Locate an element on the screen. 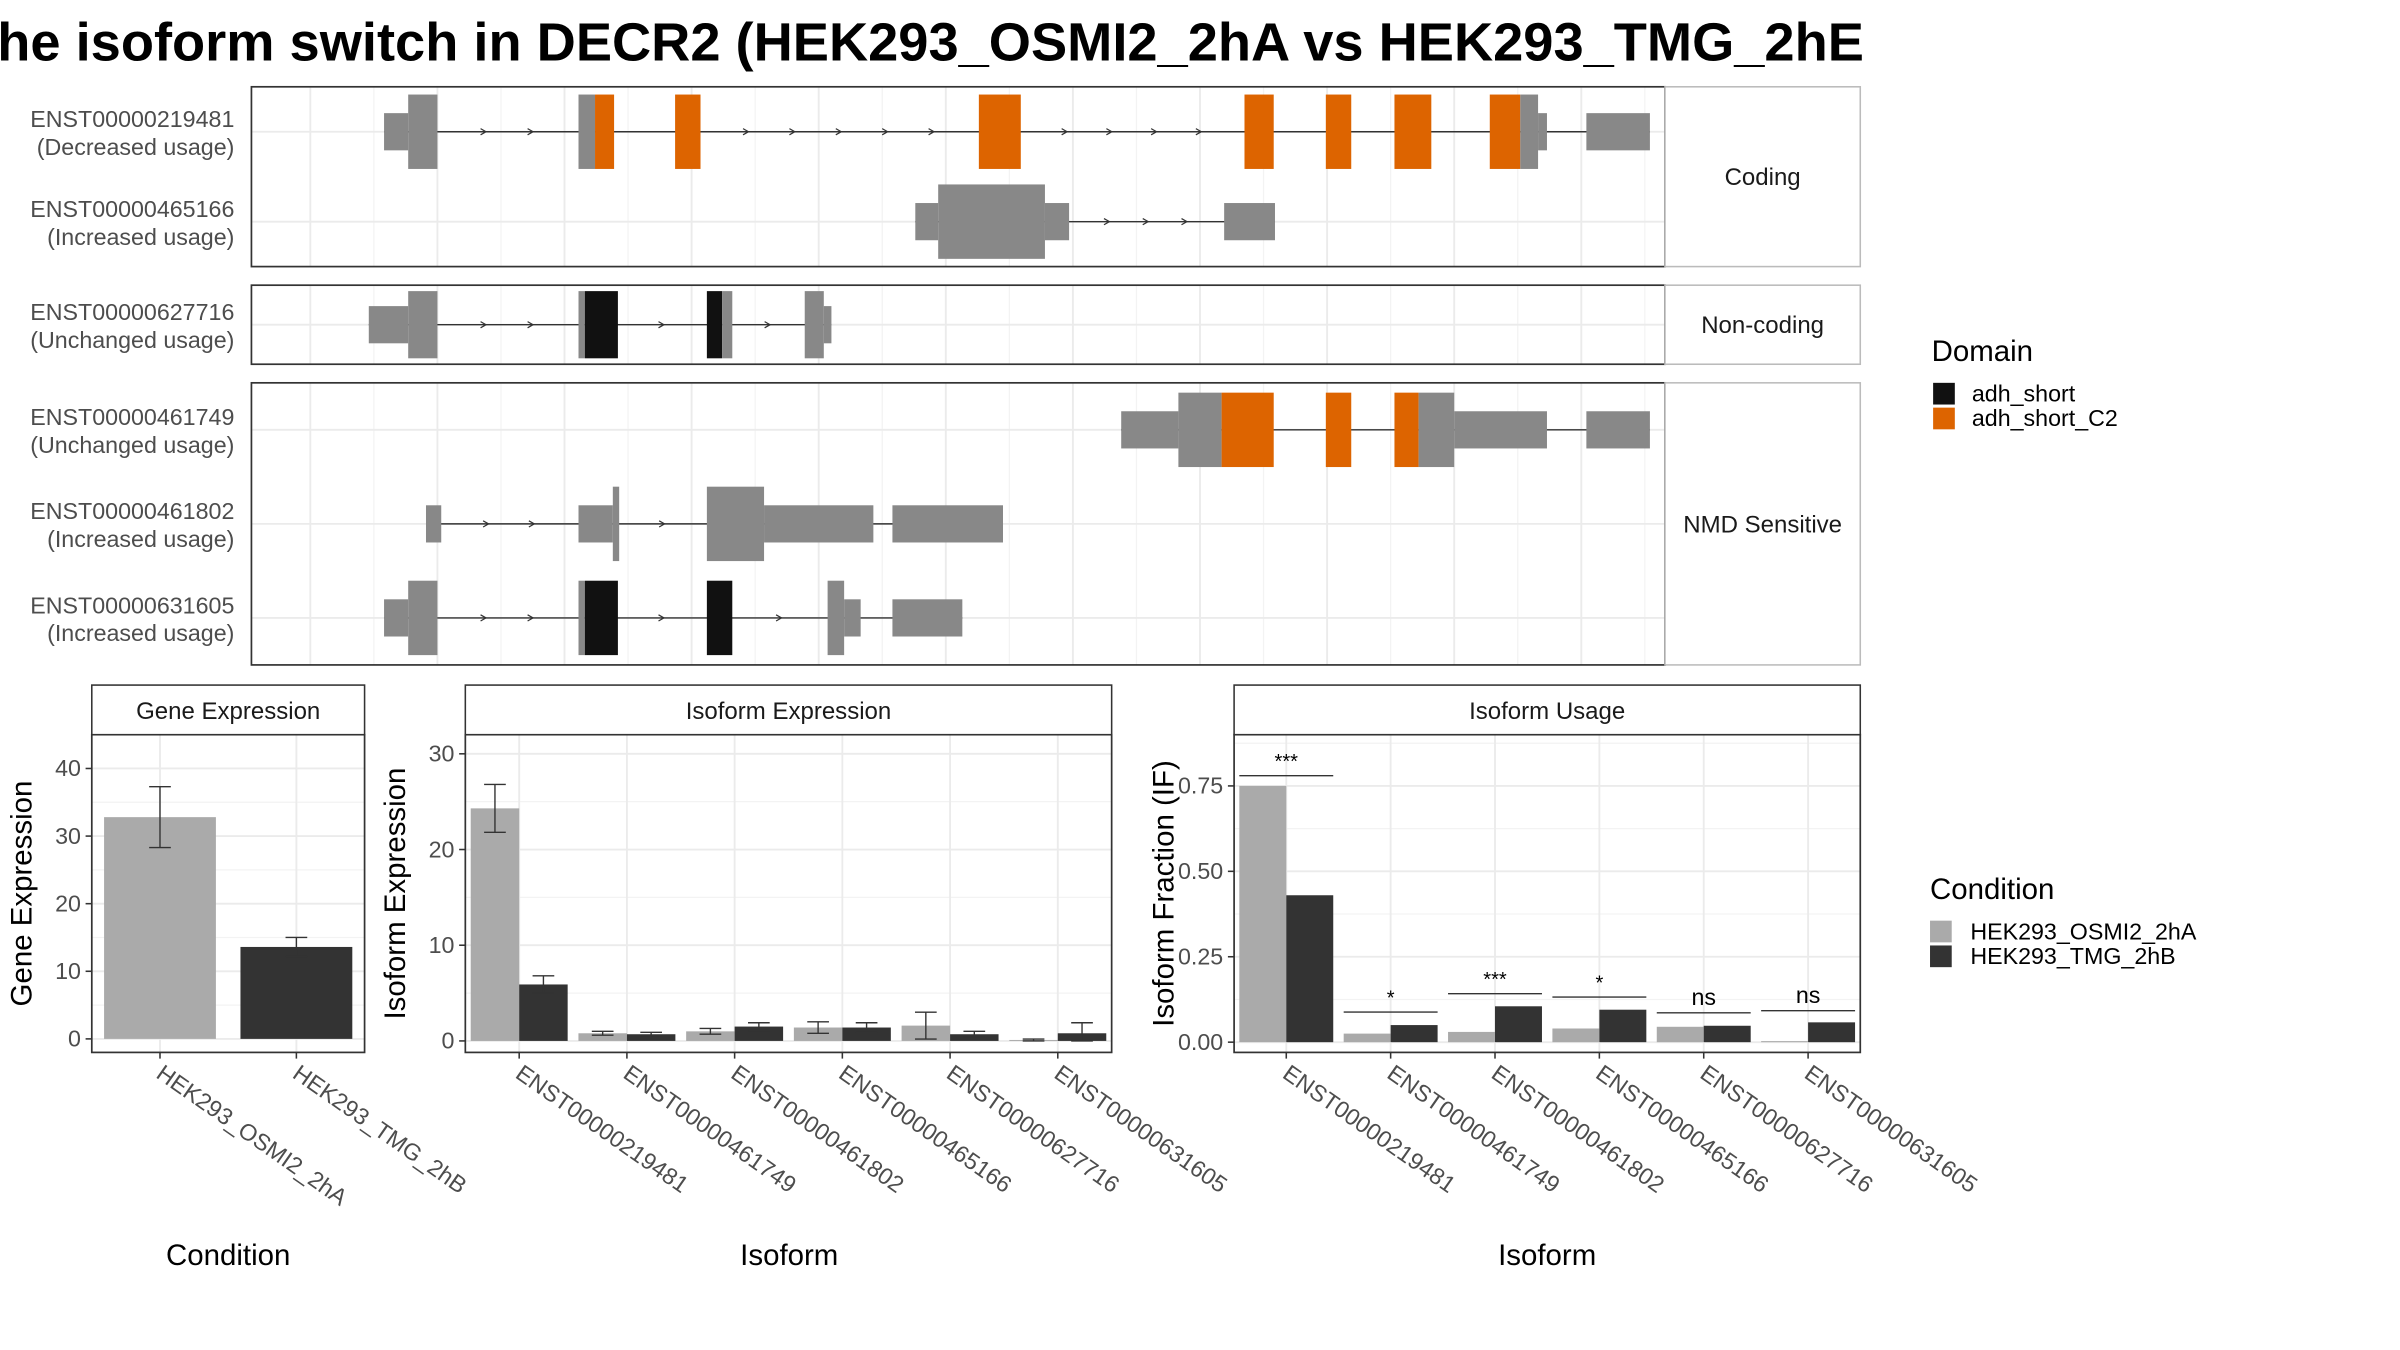 Image resolution: width=2400 pixels, height=1350 pixels. transcript-ENST00000461749: ENST00000461749(Unchanged usage) is located at coordinates (847, 430).